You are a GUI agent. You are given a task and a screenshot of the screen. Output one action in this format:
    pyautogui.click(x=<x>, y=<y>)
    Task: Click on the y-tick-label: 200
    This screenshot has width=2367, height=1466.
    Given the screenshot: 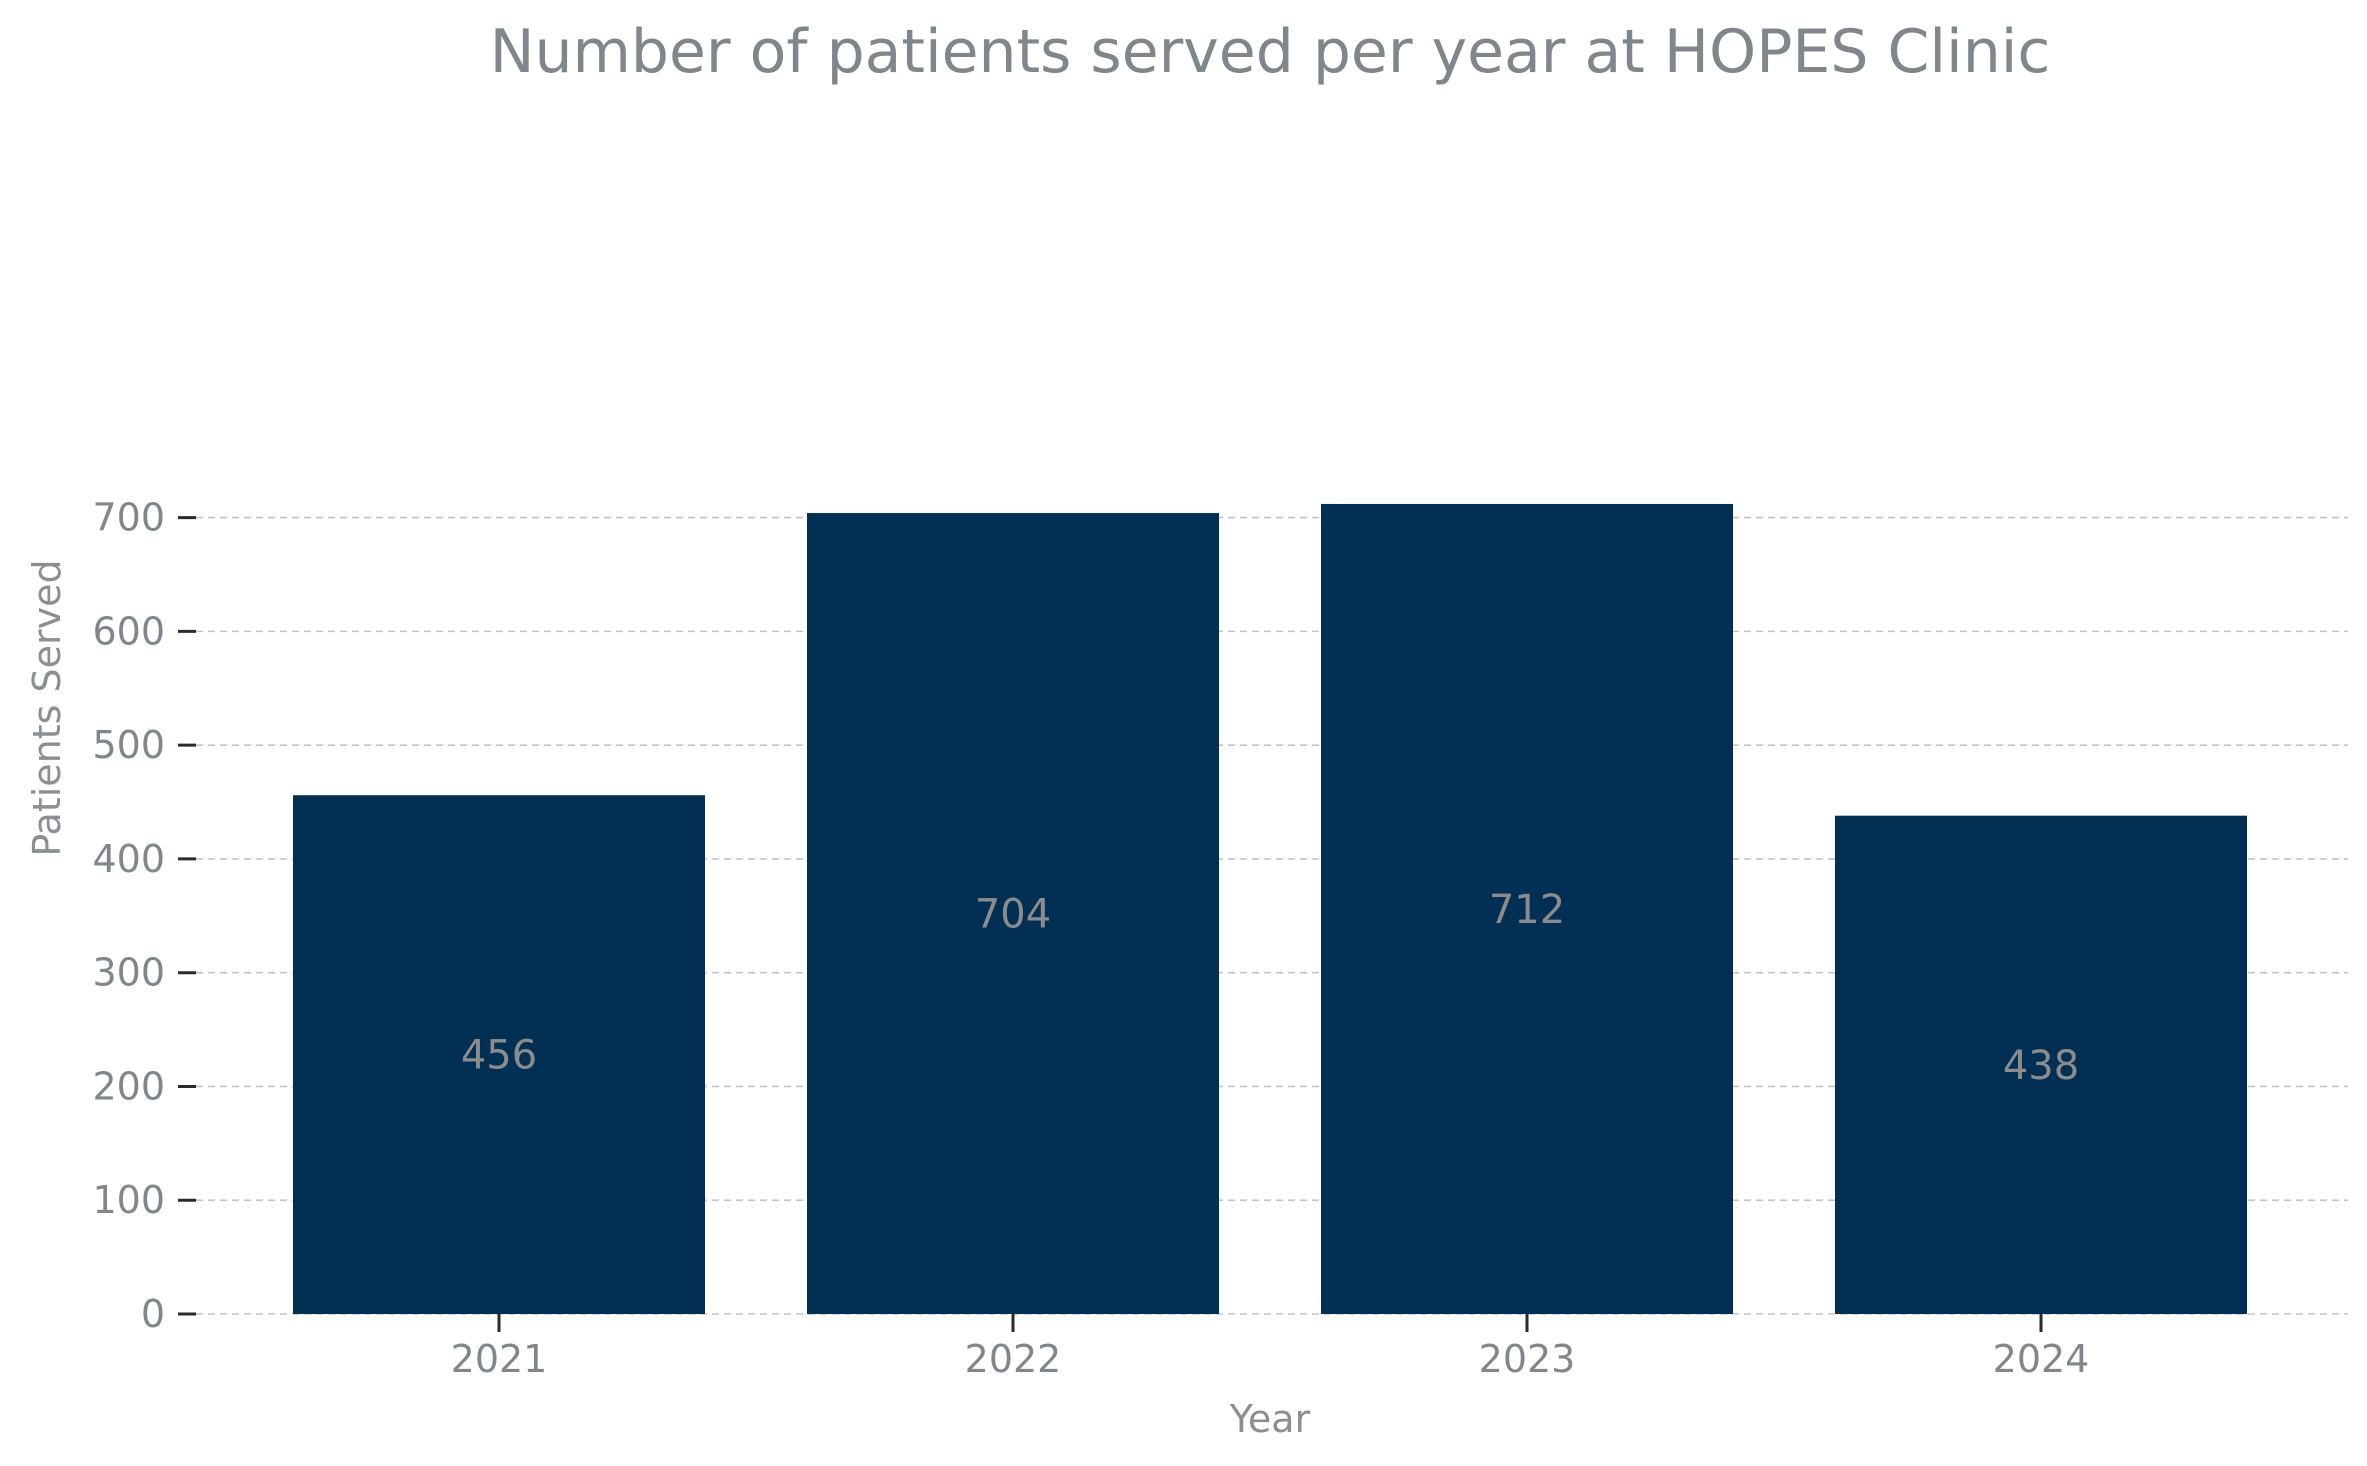 What is the action you would take?
    pyautogui.click(x=128, y=1086)
    